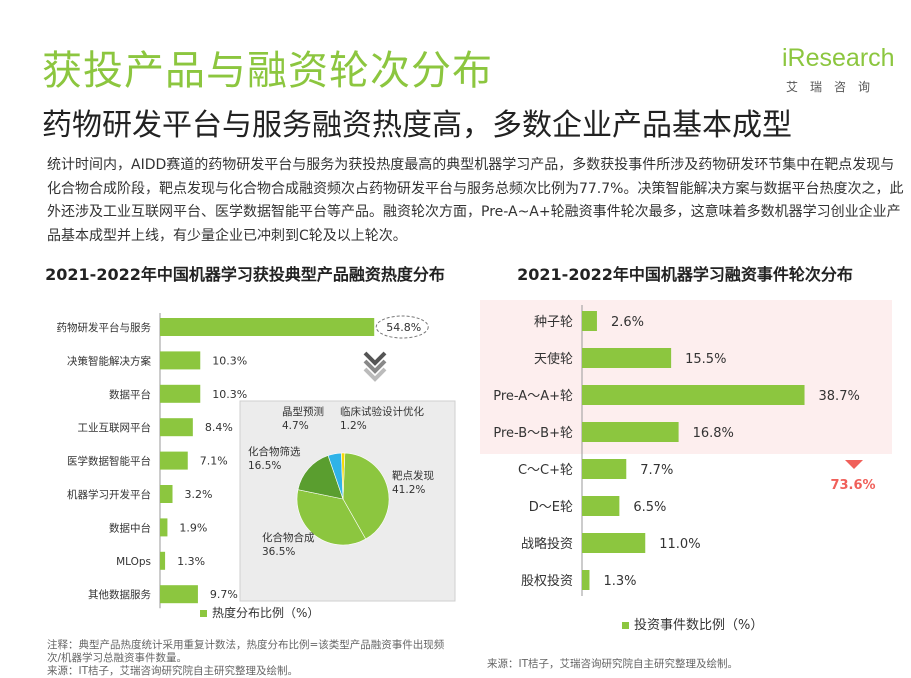 Image resolution: width=911 pixels, height=678 pixels. What do you see at coordinates (278, 552) in the screenshot?
I see `pie-slice-value: 36.5%` at bounding box center [278, 552].